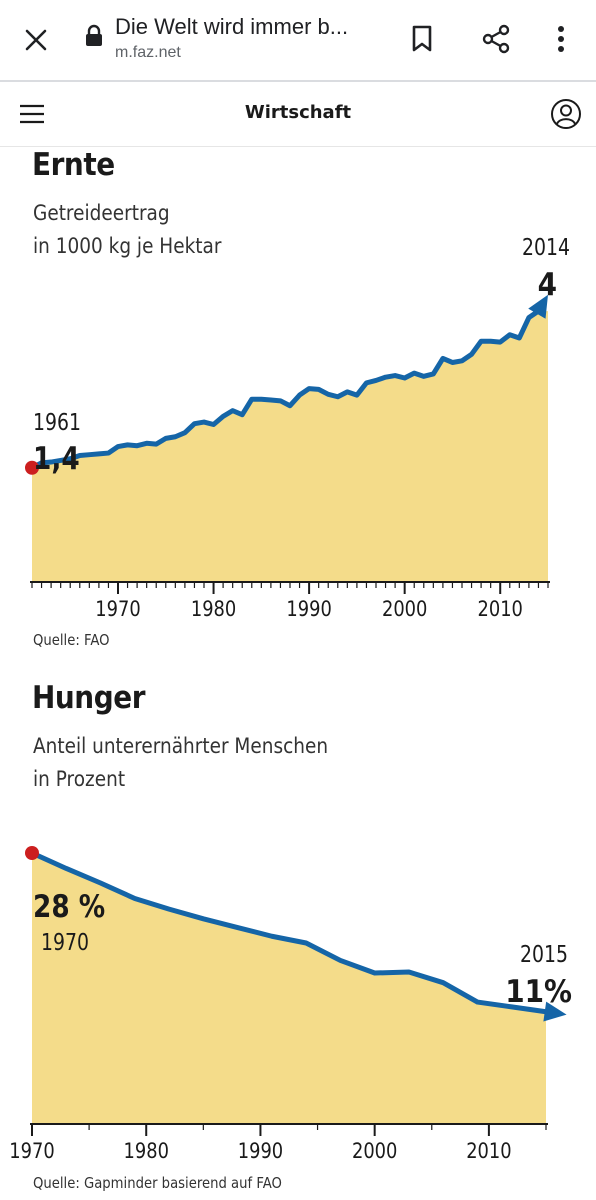  I want to click on bookmark-icon, so click(422, 38).